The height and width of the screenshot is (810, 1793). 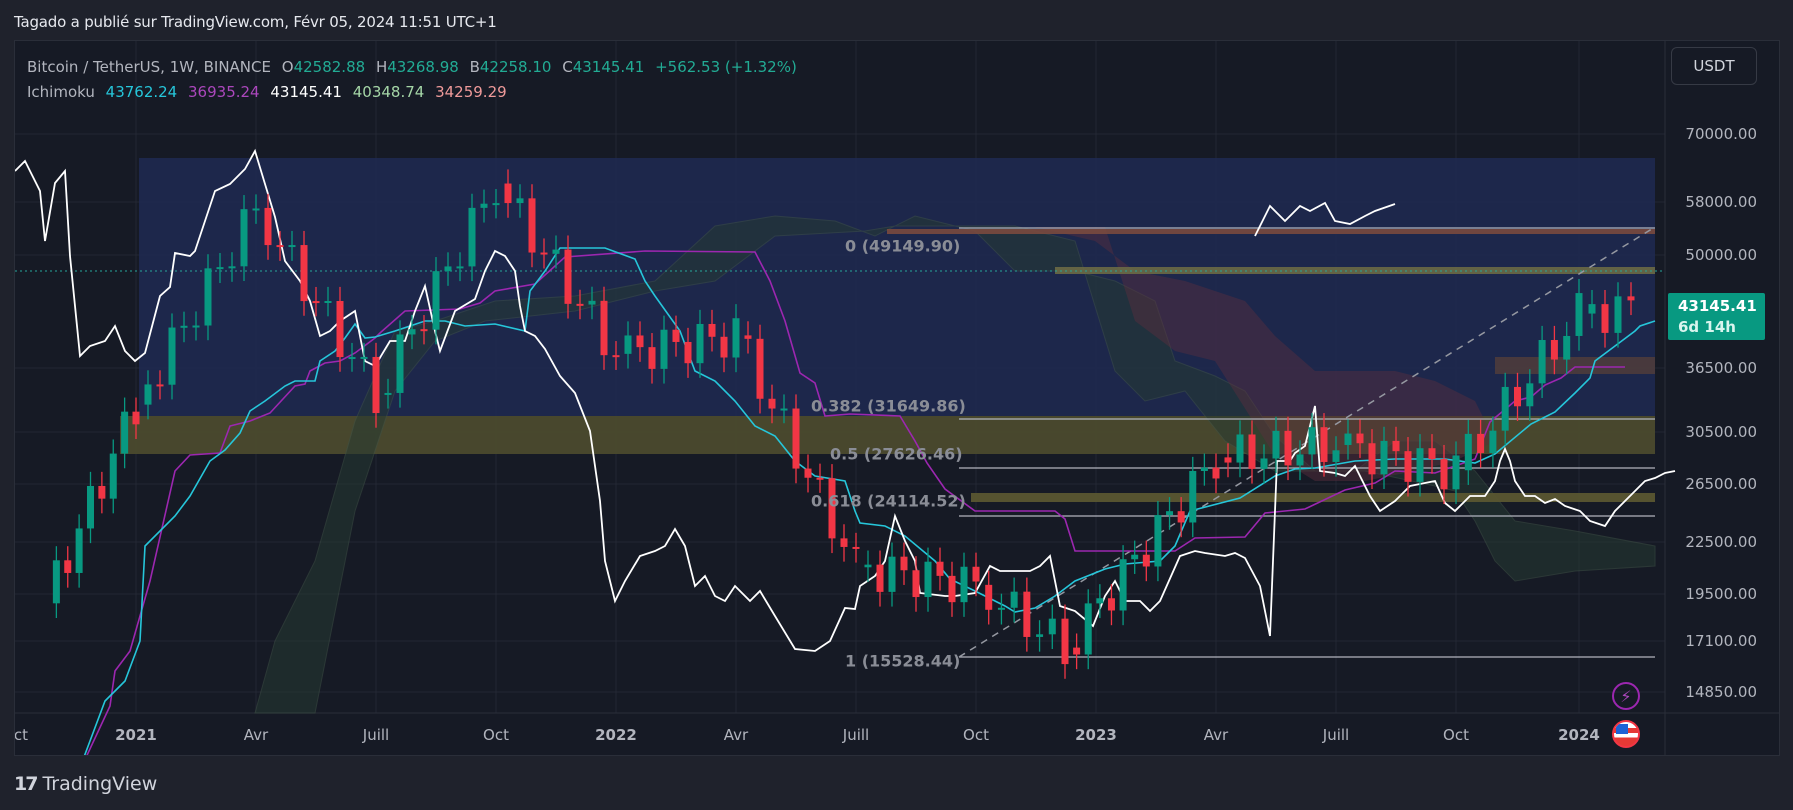 What do you see at coordinates (567, 67) in the screenshot?
I see `close-key: C` at bounding box center [567, 67].